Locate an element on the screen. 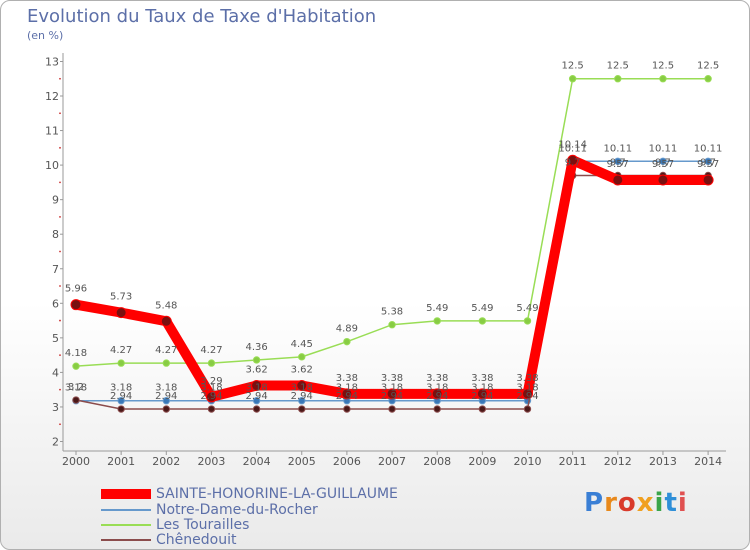  x-tick-label: 2006 is located at coordinates (347, 461).